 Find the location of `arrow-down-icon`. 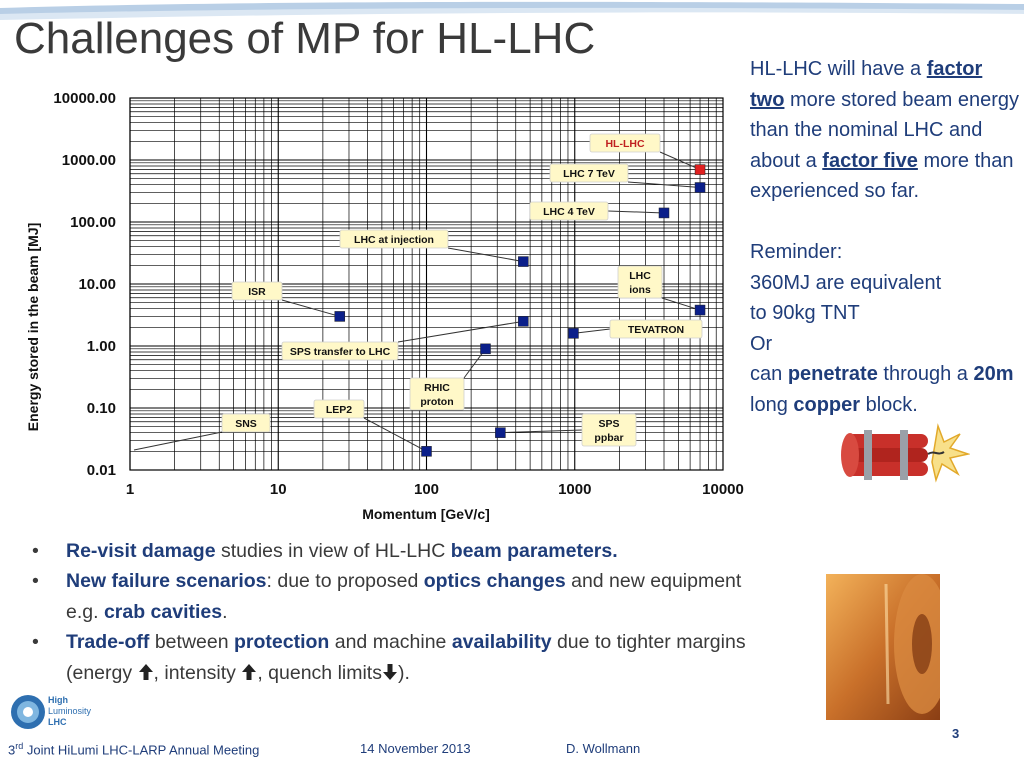

arrow-down-icon is located at coordinates (389, 671).